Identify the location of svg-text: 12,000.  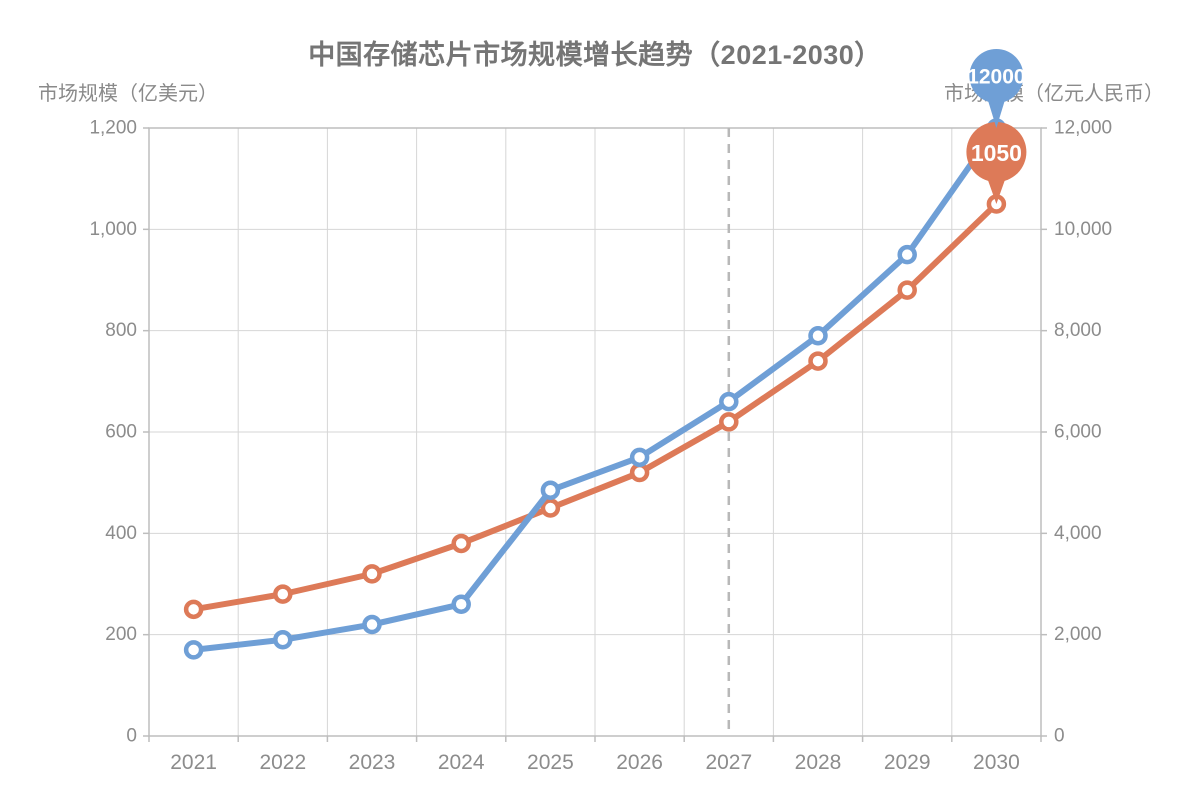
(1083, 128).